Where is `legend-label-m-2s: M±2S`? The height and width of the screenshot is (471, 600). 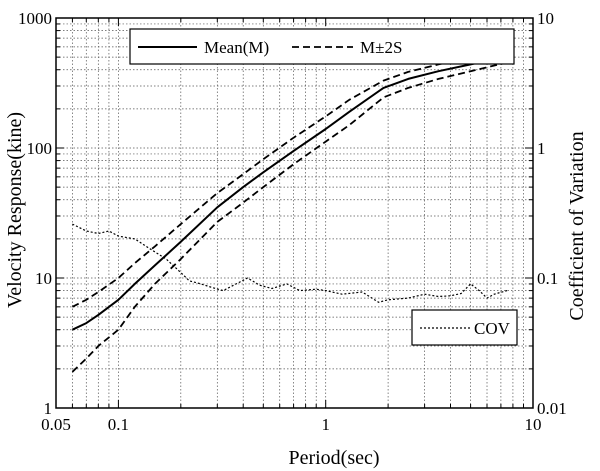 legend-label-m-2s: M±2S is located at coordinates (381, 47).